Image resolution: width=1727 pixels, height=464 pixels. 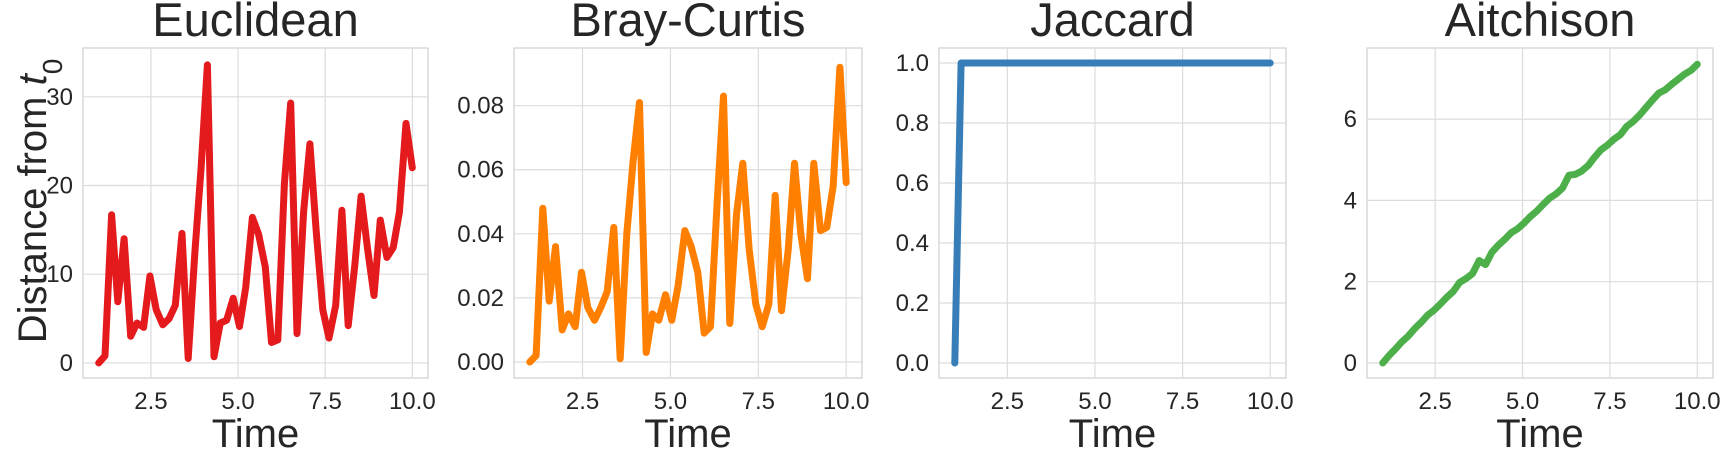 I want to click on y-tick-label: 0.00, so click(x=480, y=362).